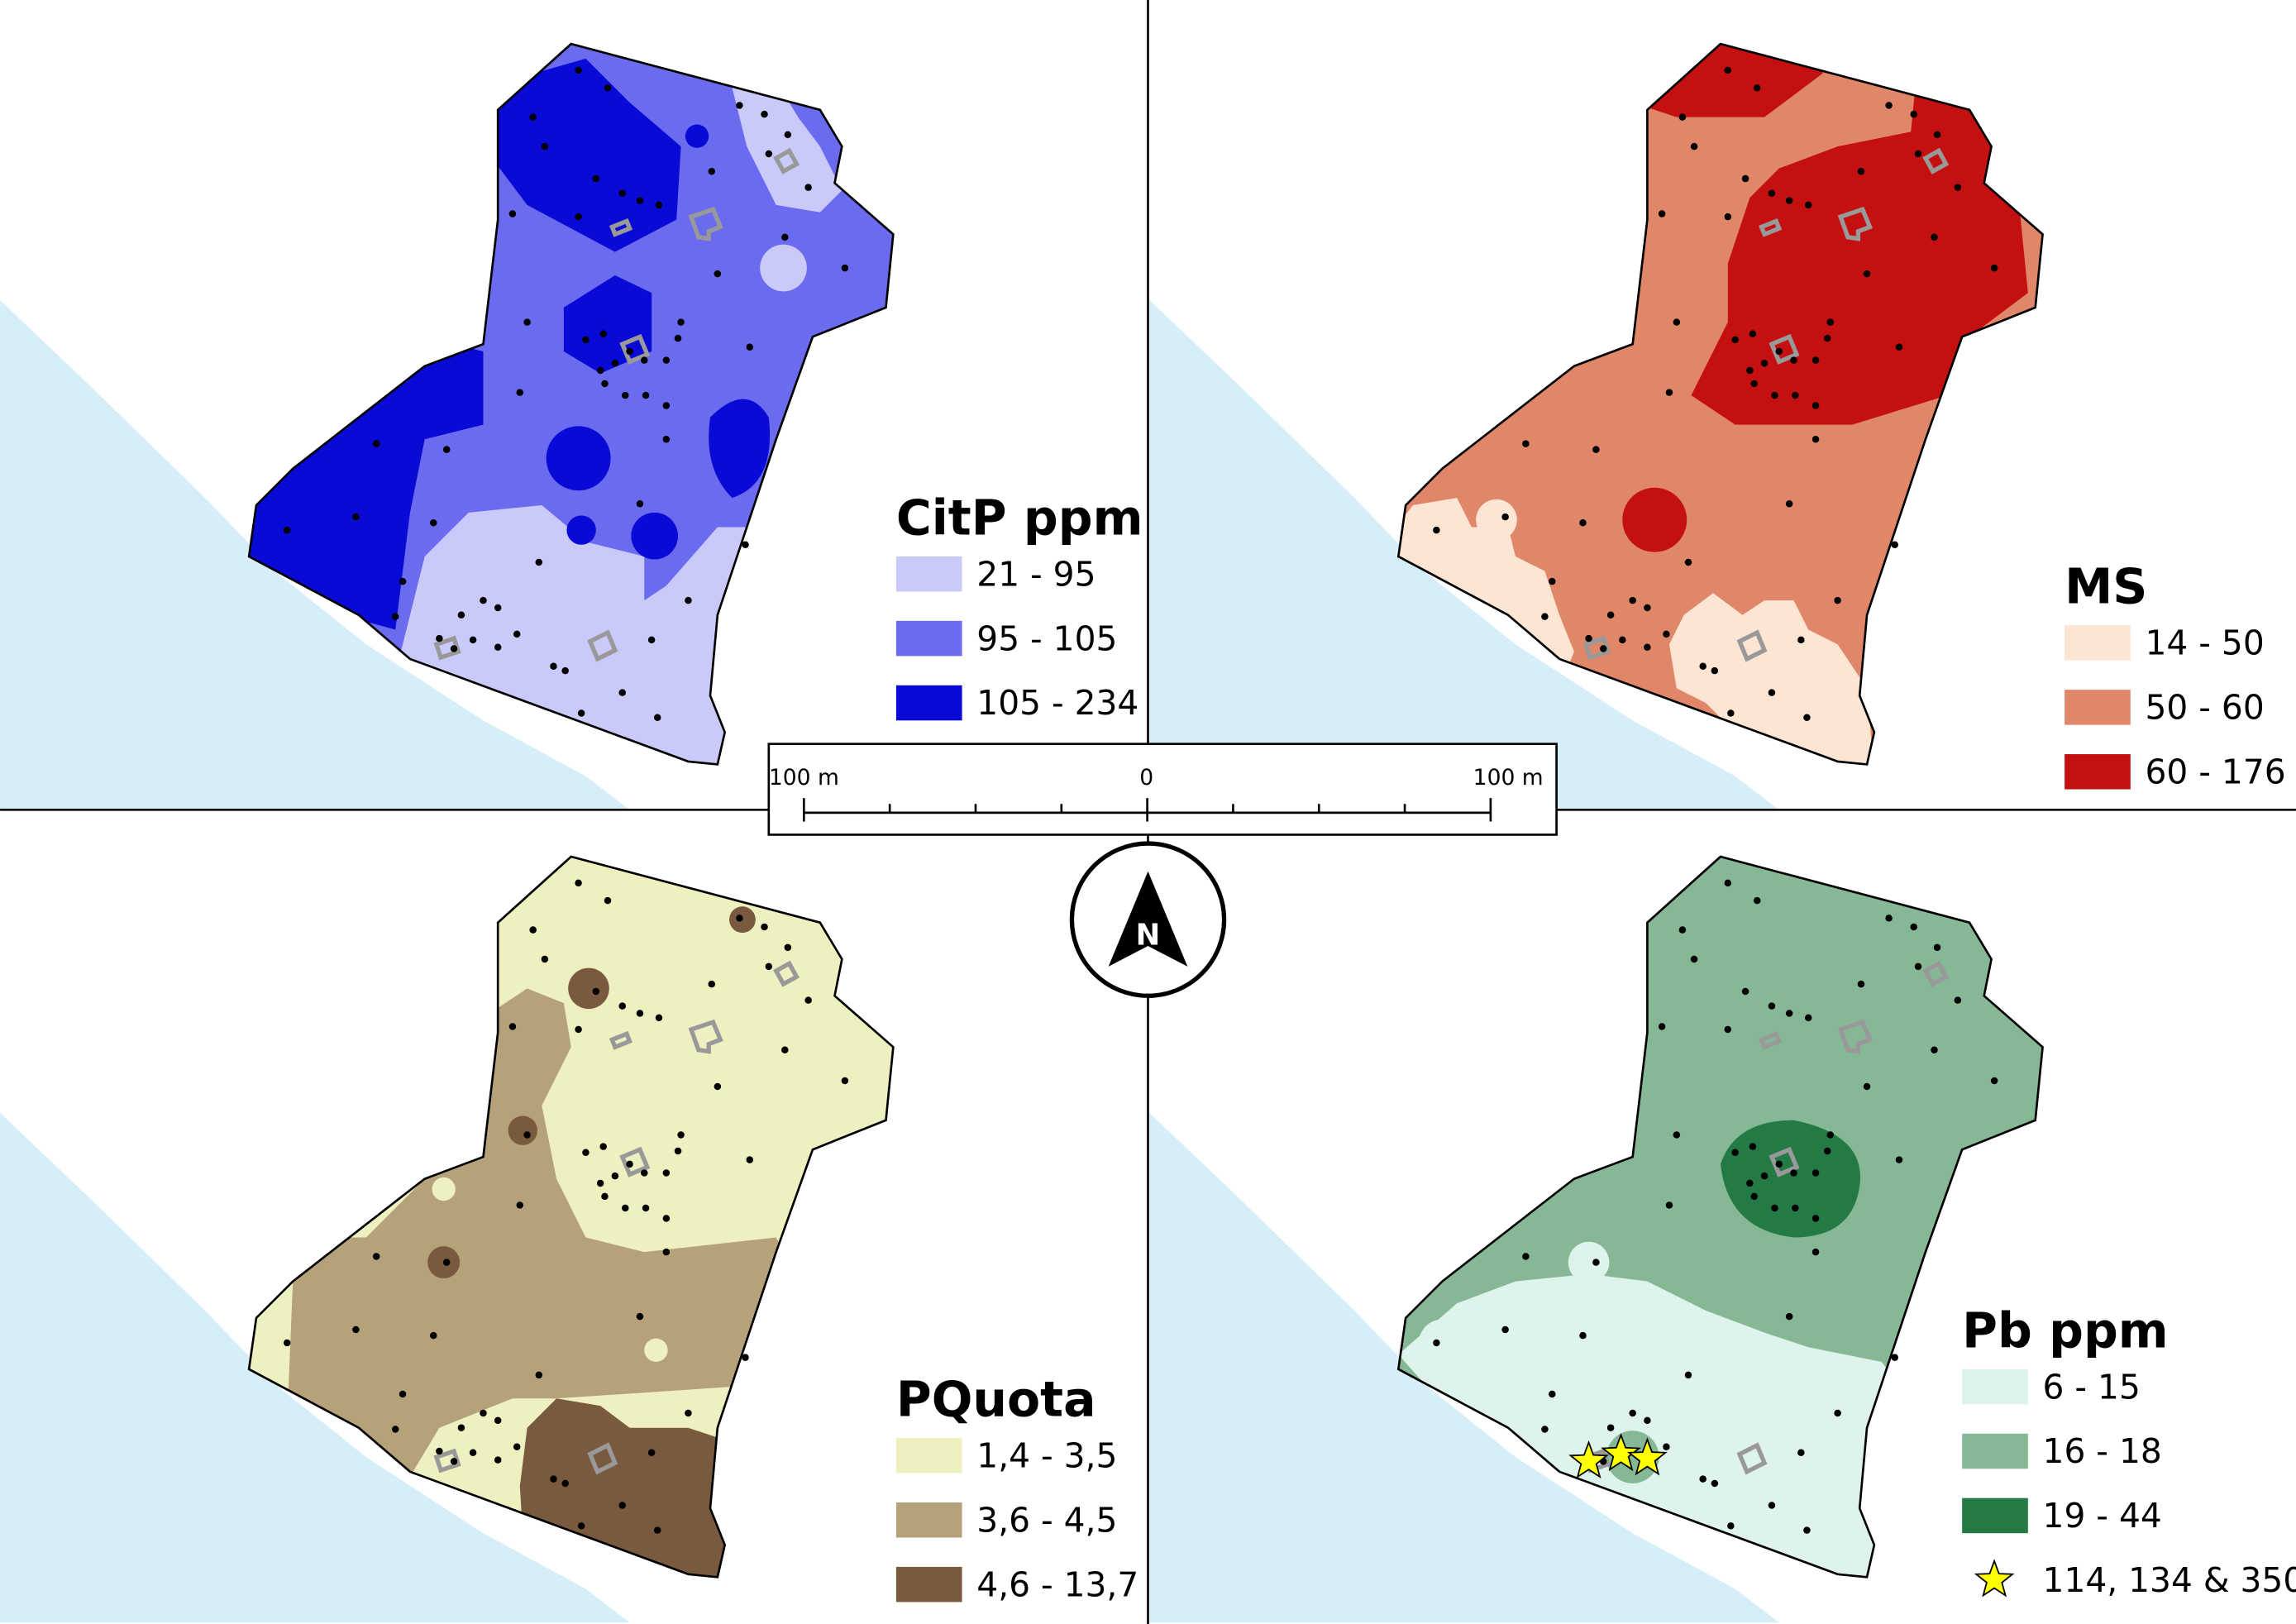  Describe the element at coordinates (804, 778) in the screenshot. I see `scale-label: 100 m` at that location.